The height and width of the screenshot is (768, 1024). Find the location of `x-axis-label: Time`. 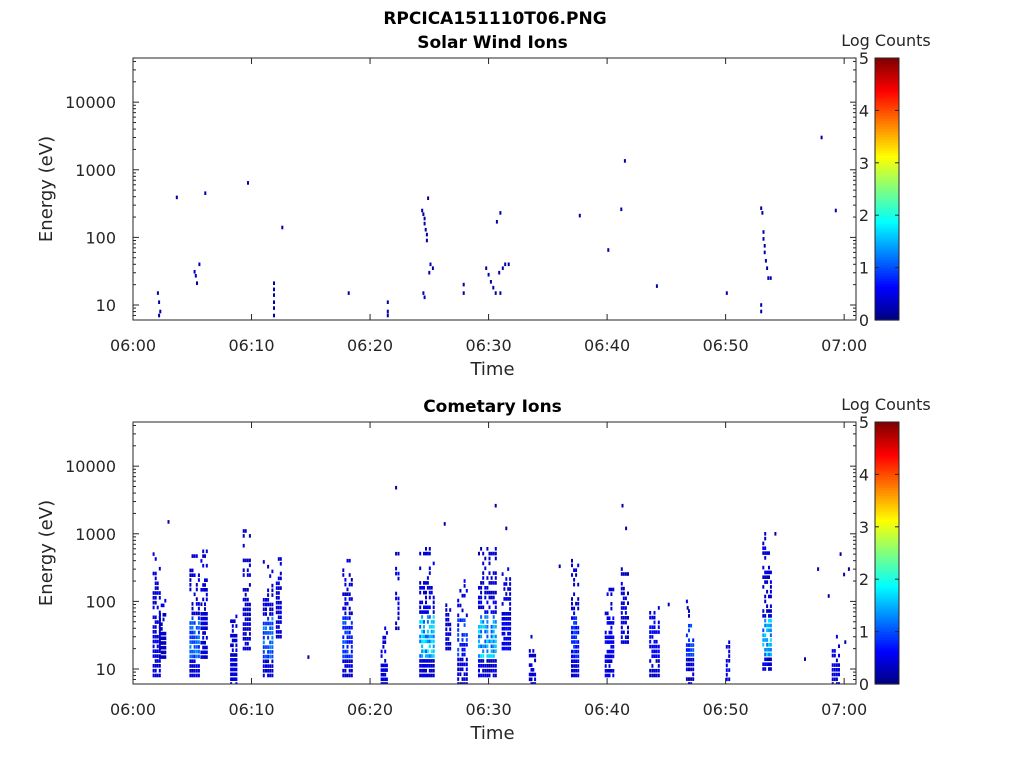

x-axis-label: Time is located at coordinates (491, 733).